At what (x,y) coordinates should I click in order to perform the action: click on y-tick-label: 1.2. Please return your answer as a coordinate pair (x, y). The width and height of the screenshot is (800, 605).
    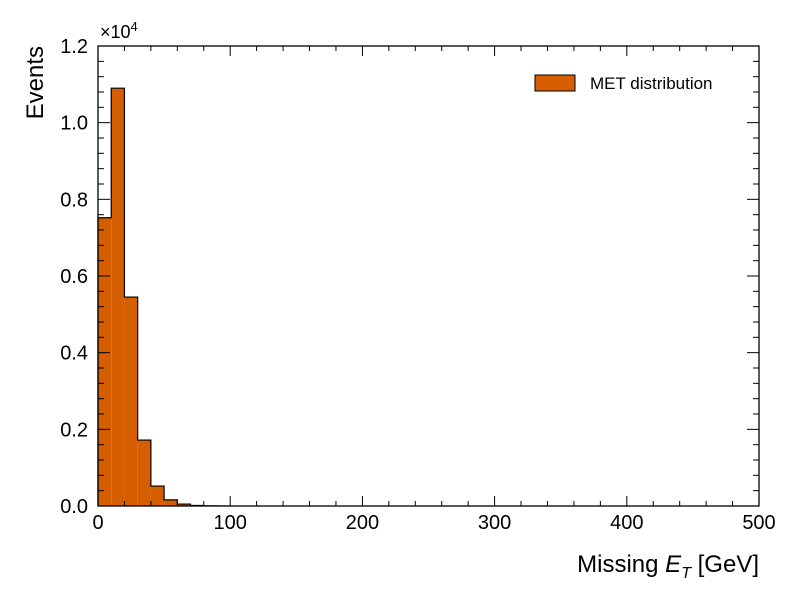
    Looking at the image, I should click on (74, 47).